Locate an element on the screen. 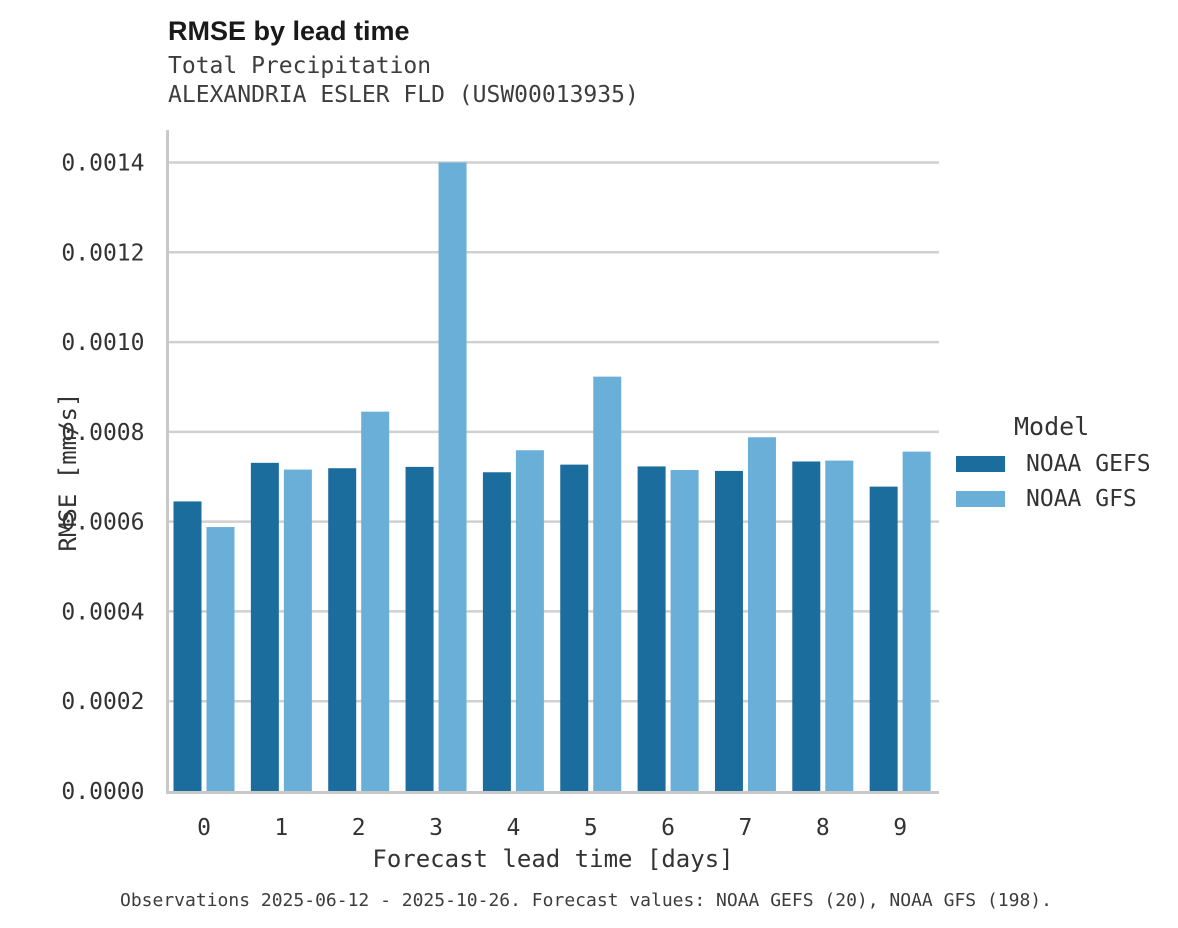  y-tick-label: 0.0008 is located at coordinates (102, 433).